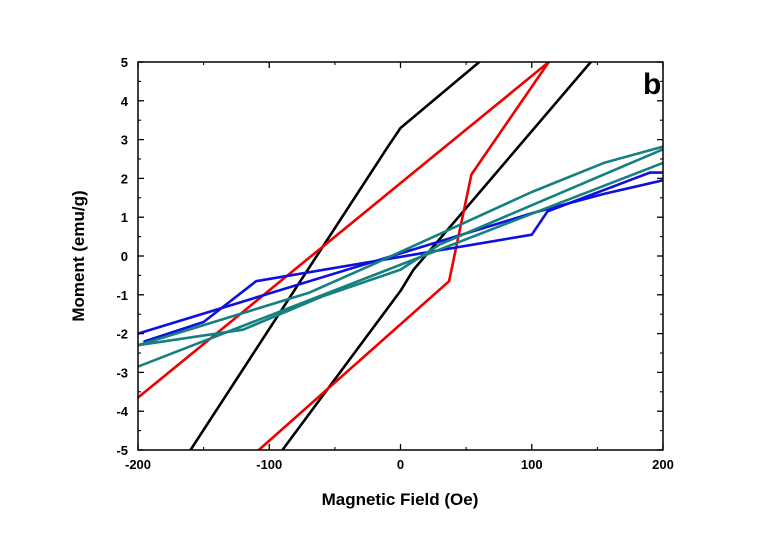 Image resolution: width=770 pixels, height=546 pixels. Describe the element at coordinates (124, 140) in the screenshot. I see `y-tick-label: 3` at that location.